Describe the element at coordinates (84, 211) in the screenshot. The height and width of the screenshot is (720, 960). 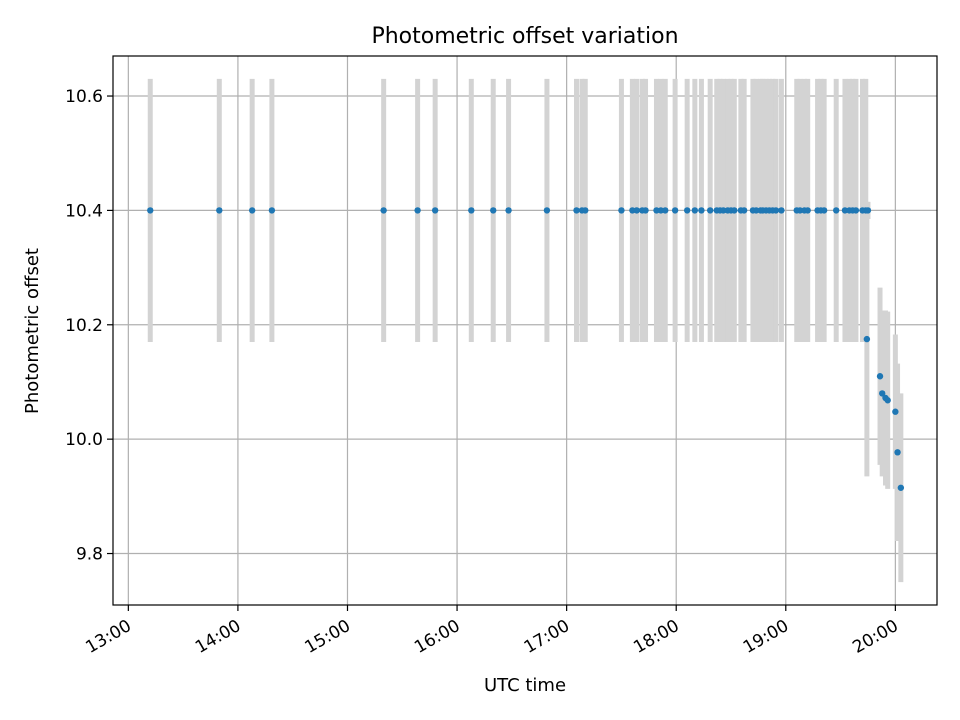
I see `y-tick-label: 10.4` at that location.